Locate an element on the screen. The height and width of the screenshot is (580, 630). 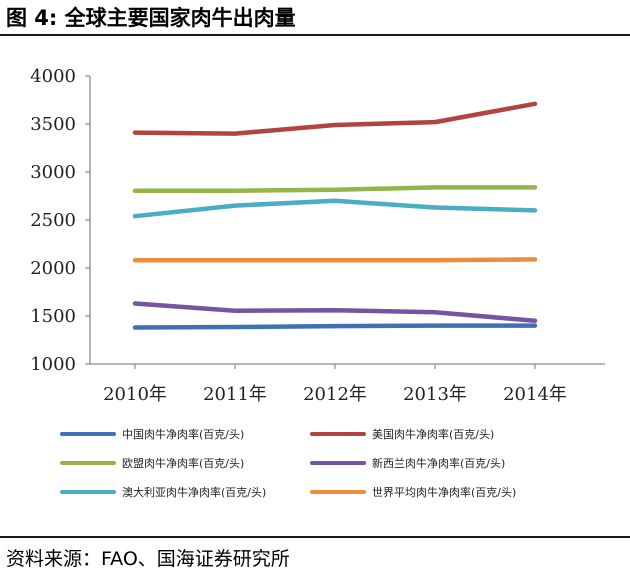
x-tick-label: 2011年 is located at coordinates (235, 394).